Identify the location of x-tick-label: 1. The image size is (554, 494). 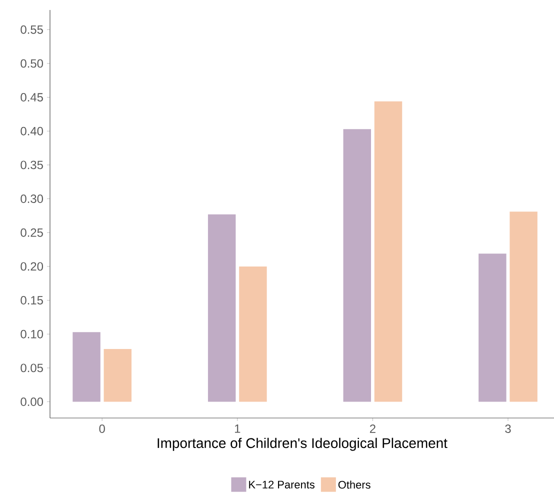
(237, 428).